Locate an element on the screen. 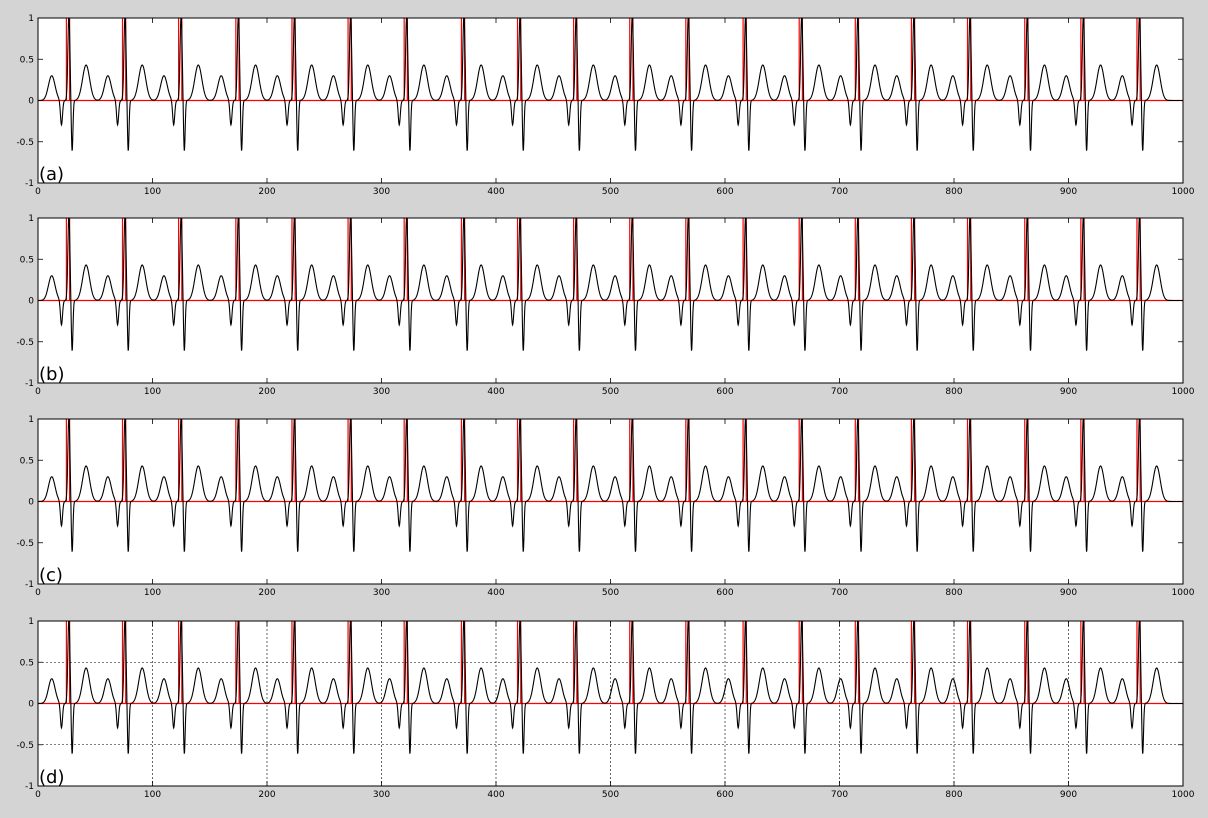 Image resolution: width=1208 pixels, height=818 pixels. panel-label: (c) is located at coordinates (51, 575).